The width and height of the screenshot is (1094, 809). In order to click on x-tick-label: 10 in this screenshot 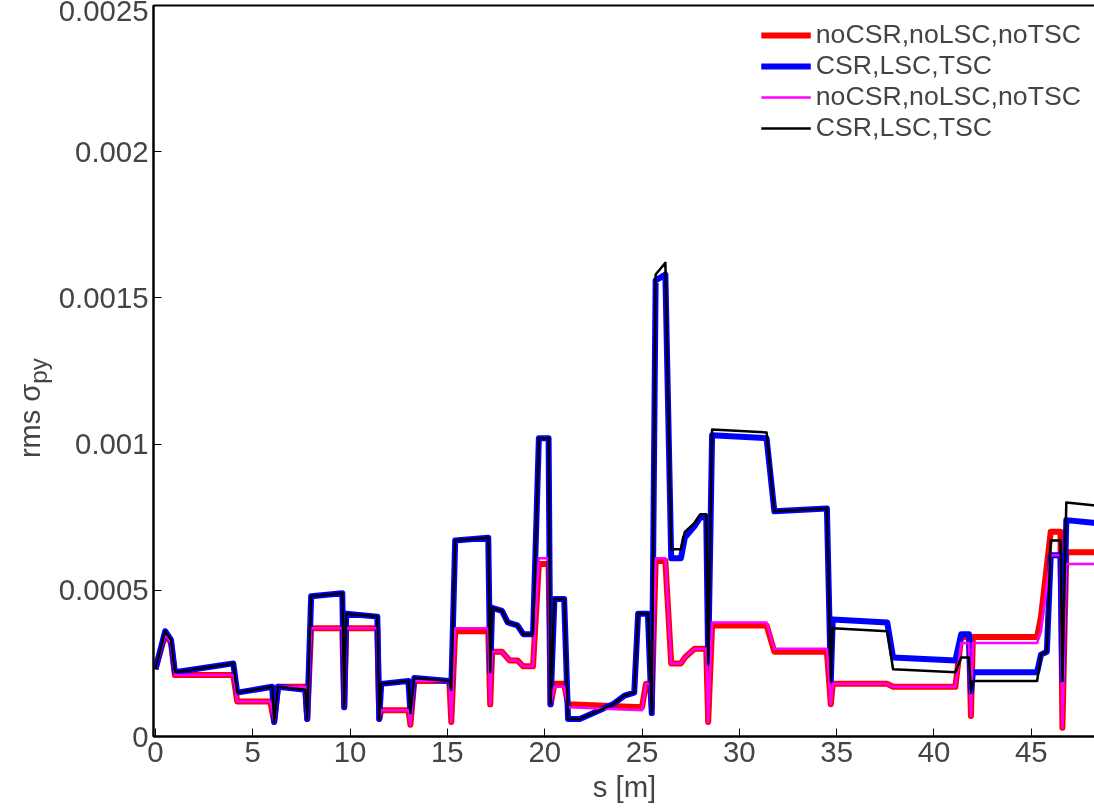, I will do `click(350, 751)`.